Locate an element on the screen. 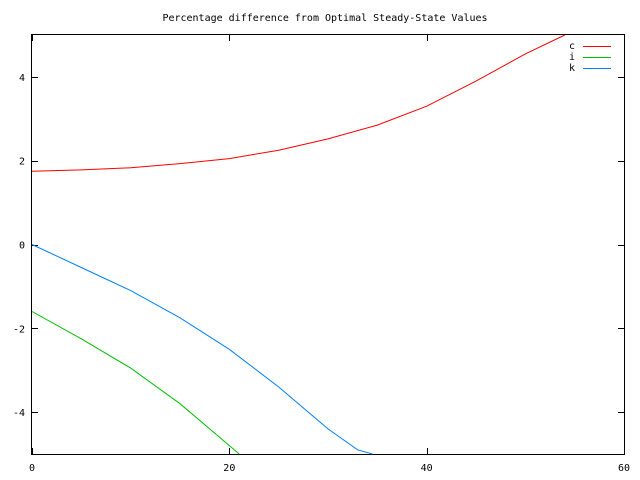 The height and width of the screenshot is (480, 640). legend-label-c: c is located at coordinates (572, 46).